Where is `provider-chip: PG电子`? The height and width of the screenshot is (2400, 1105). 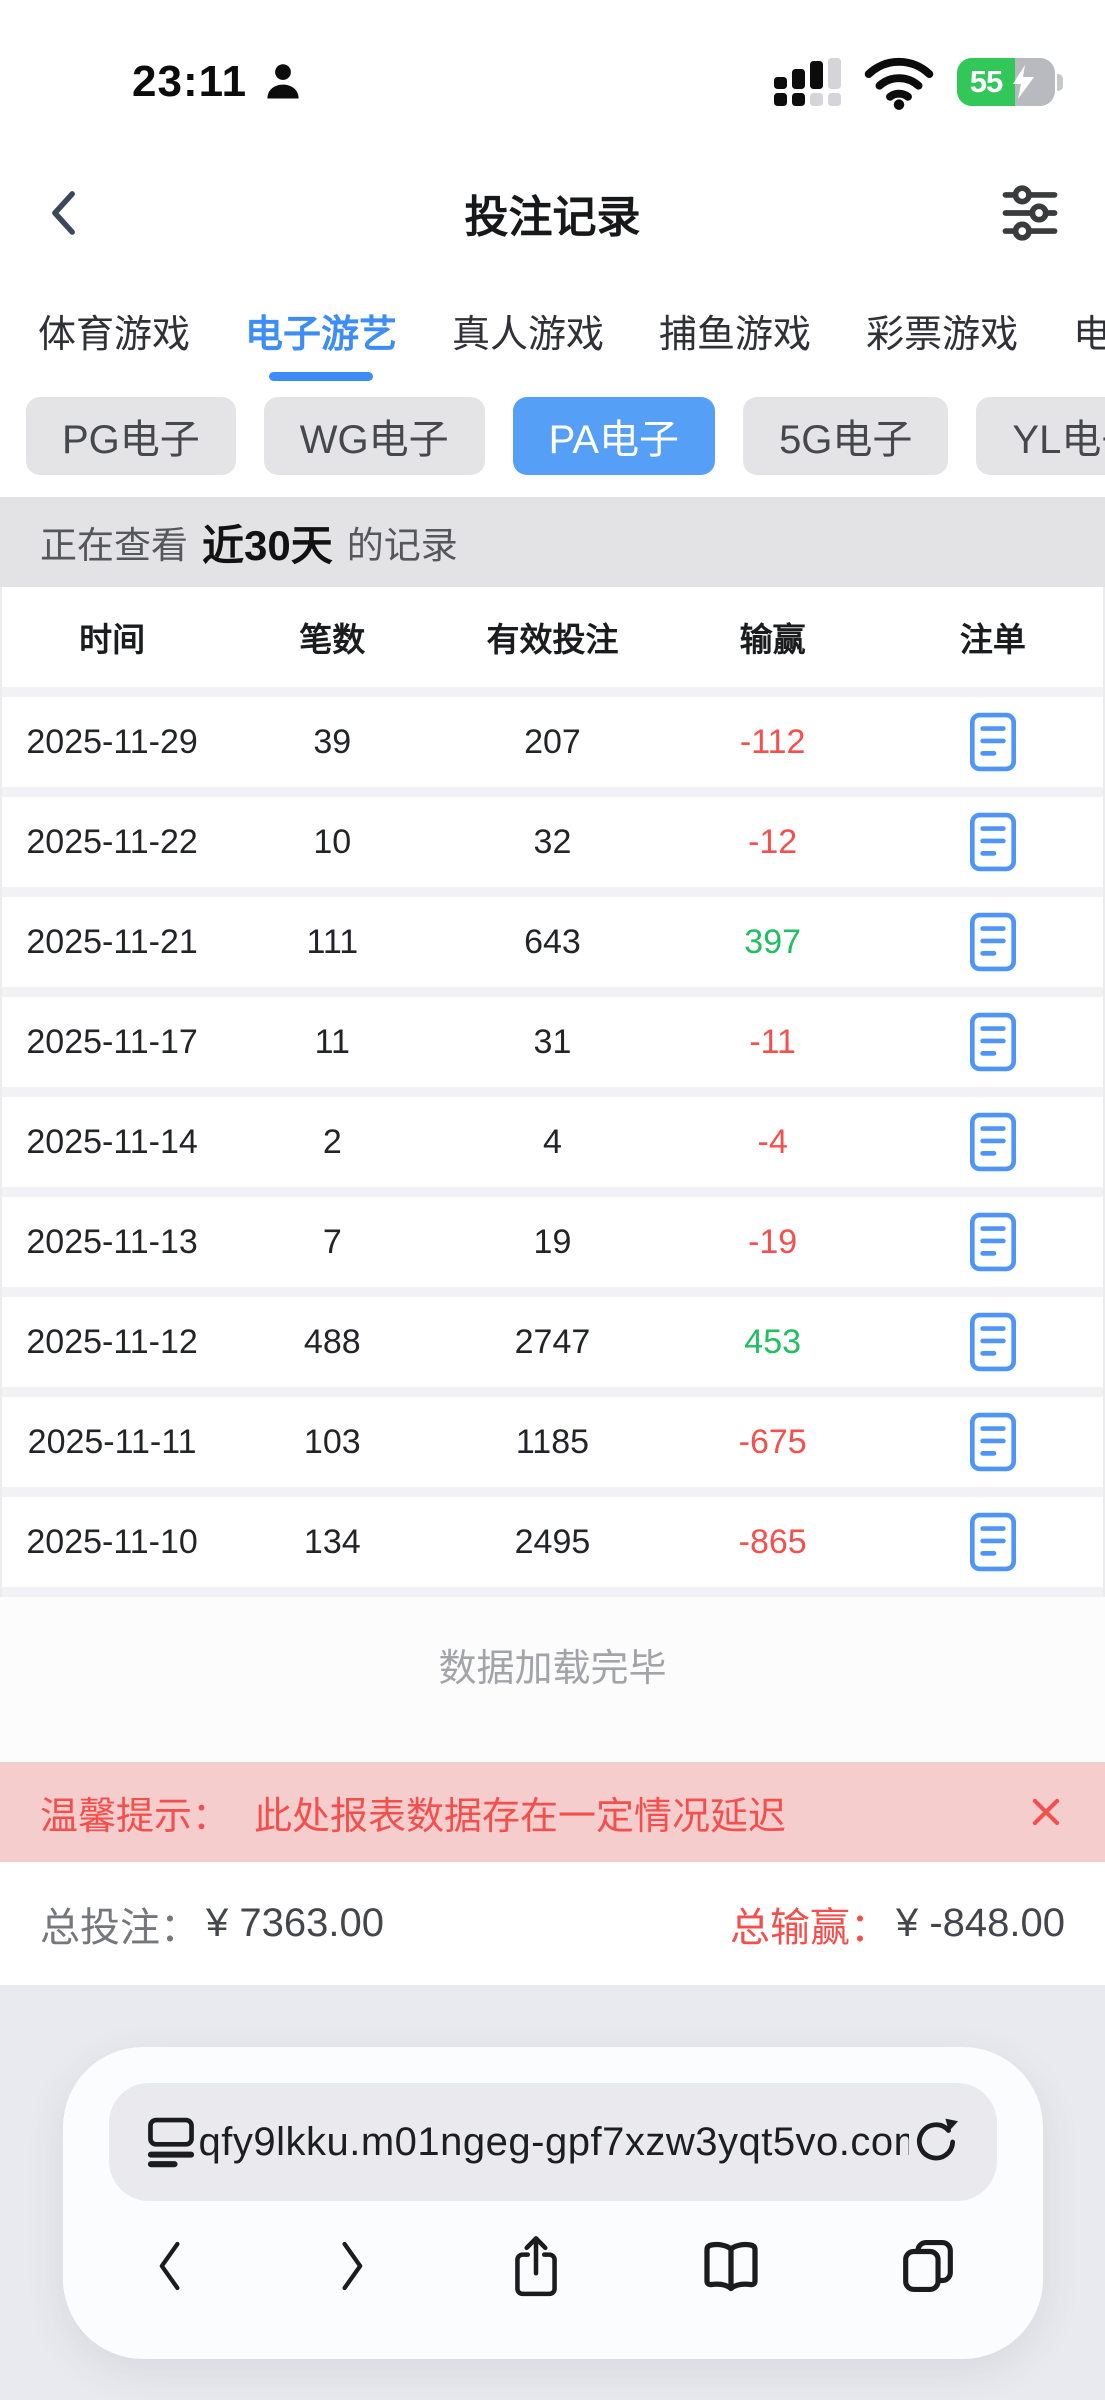 provider-chip: PG电子 is located at coordinates (131, 436).